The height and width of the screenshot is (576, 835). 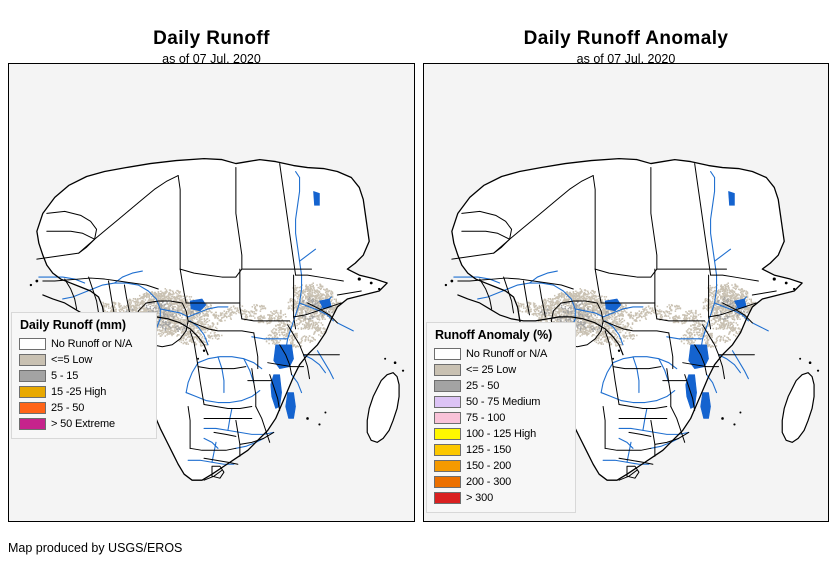 What do you see at coordinates (249, 371) in the screenshot?
I see `river` at bounding box center [249, 371].